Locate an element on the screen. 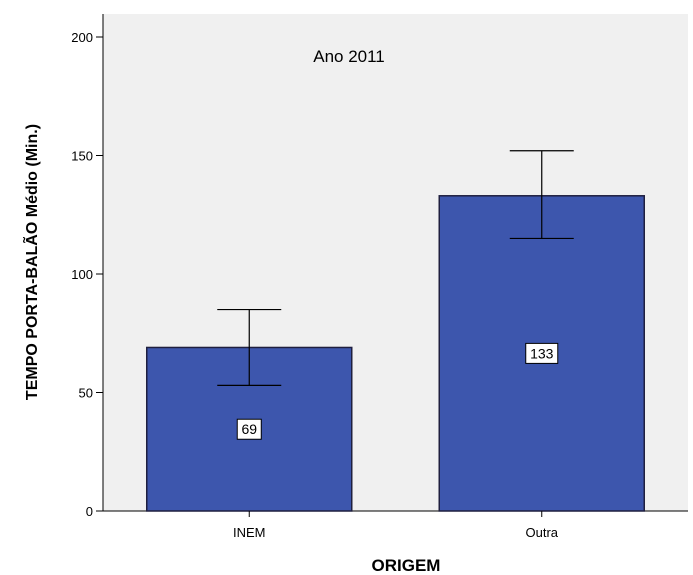 The image size is (693, 575). y-tick-label: 100 is located at coordinates (82, 274).